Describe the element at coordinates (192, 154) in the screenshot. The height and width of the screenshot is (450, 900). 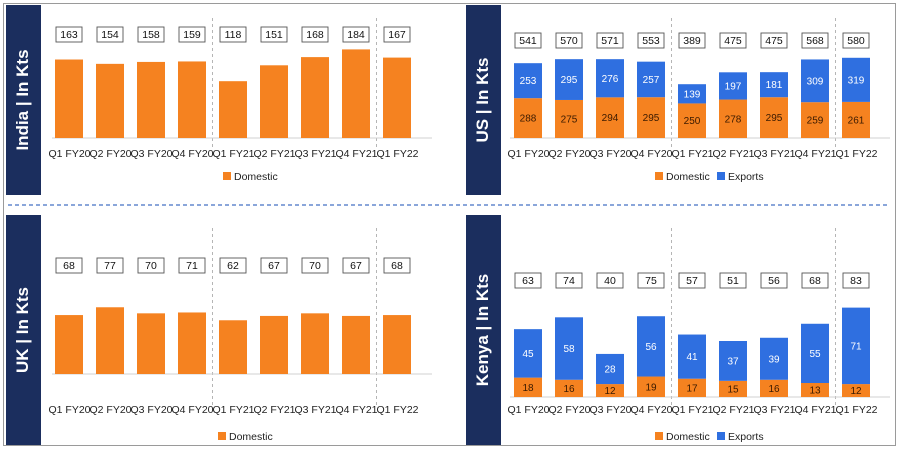
I see `x-tick-label: Q4 FY20` at that location.